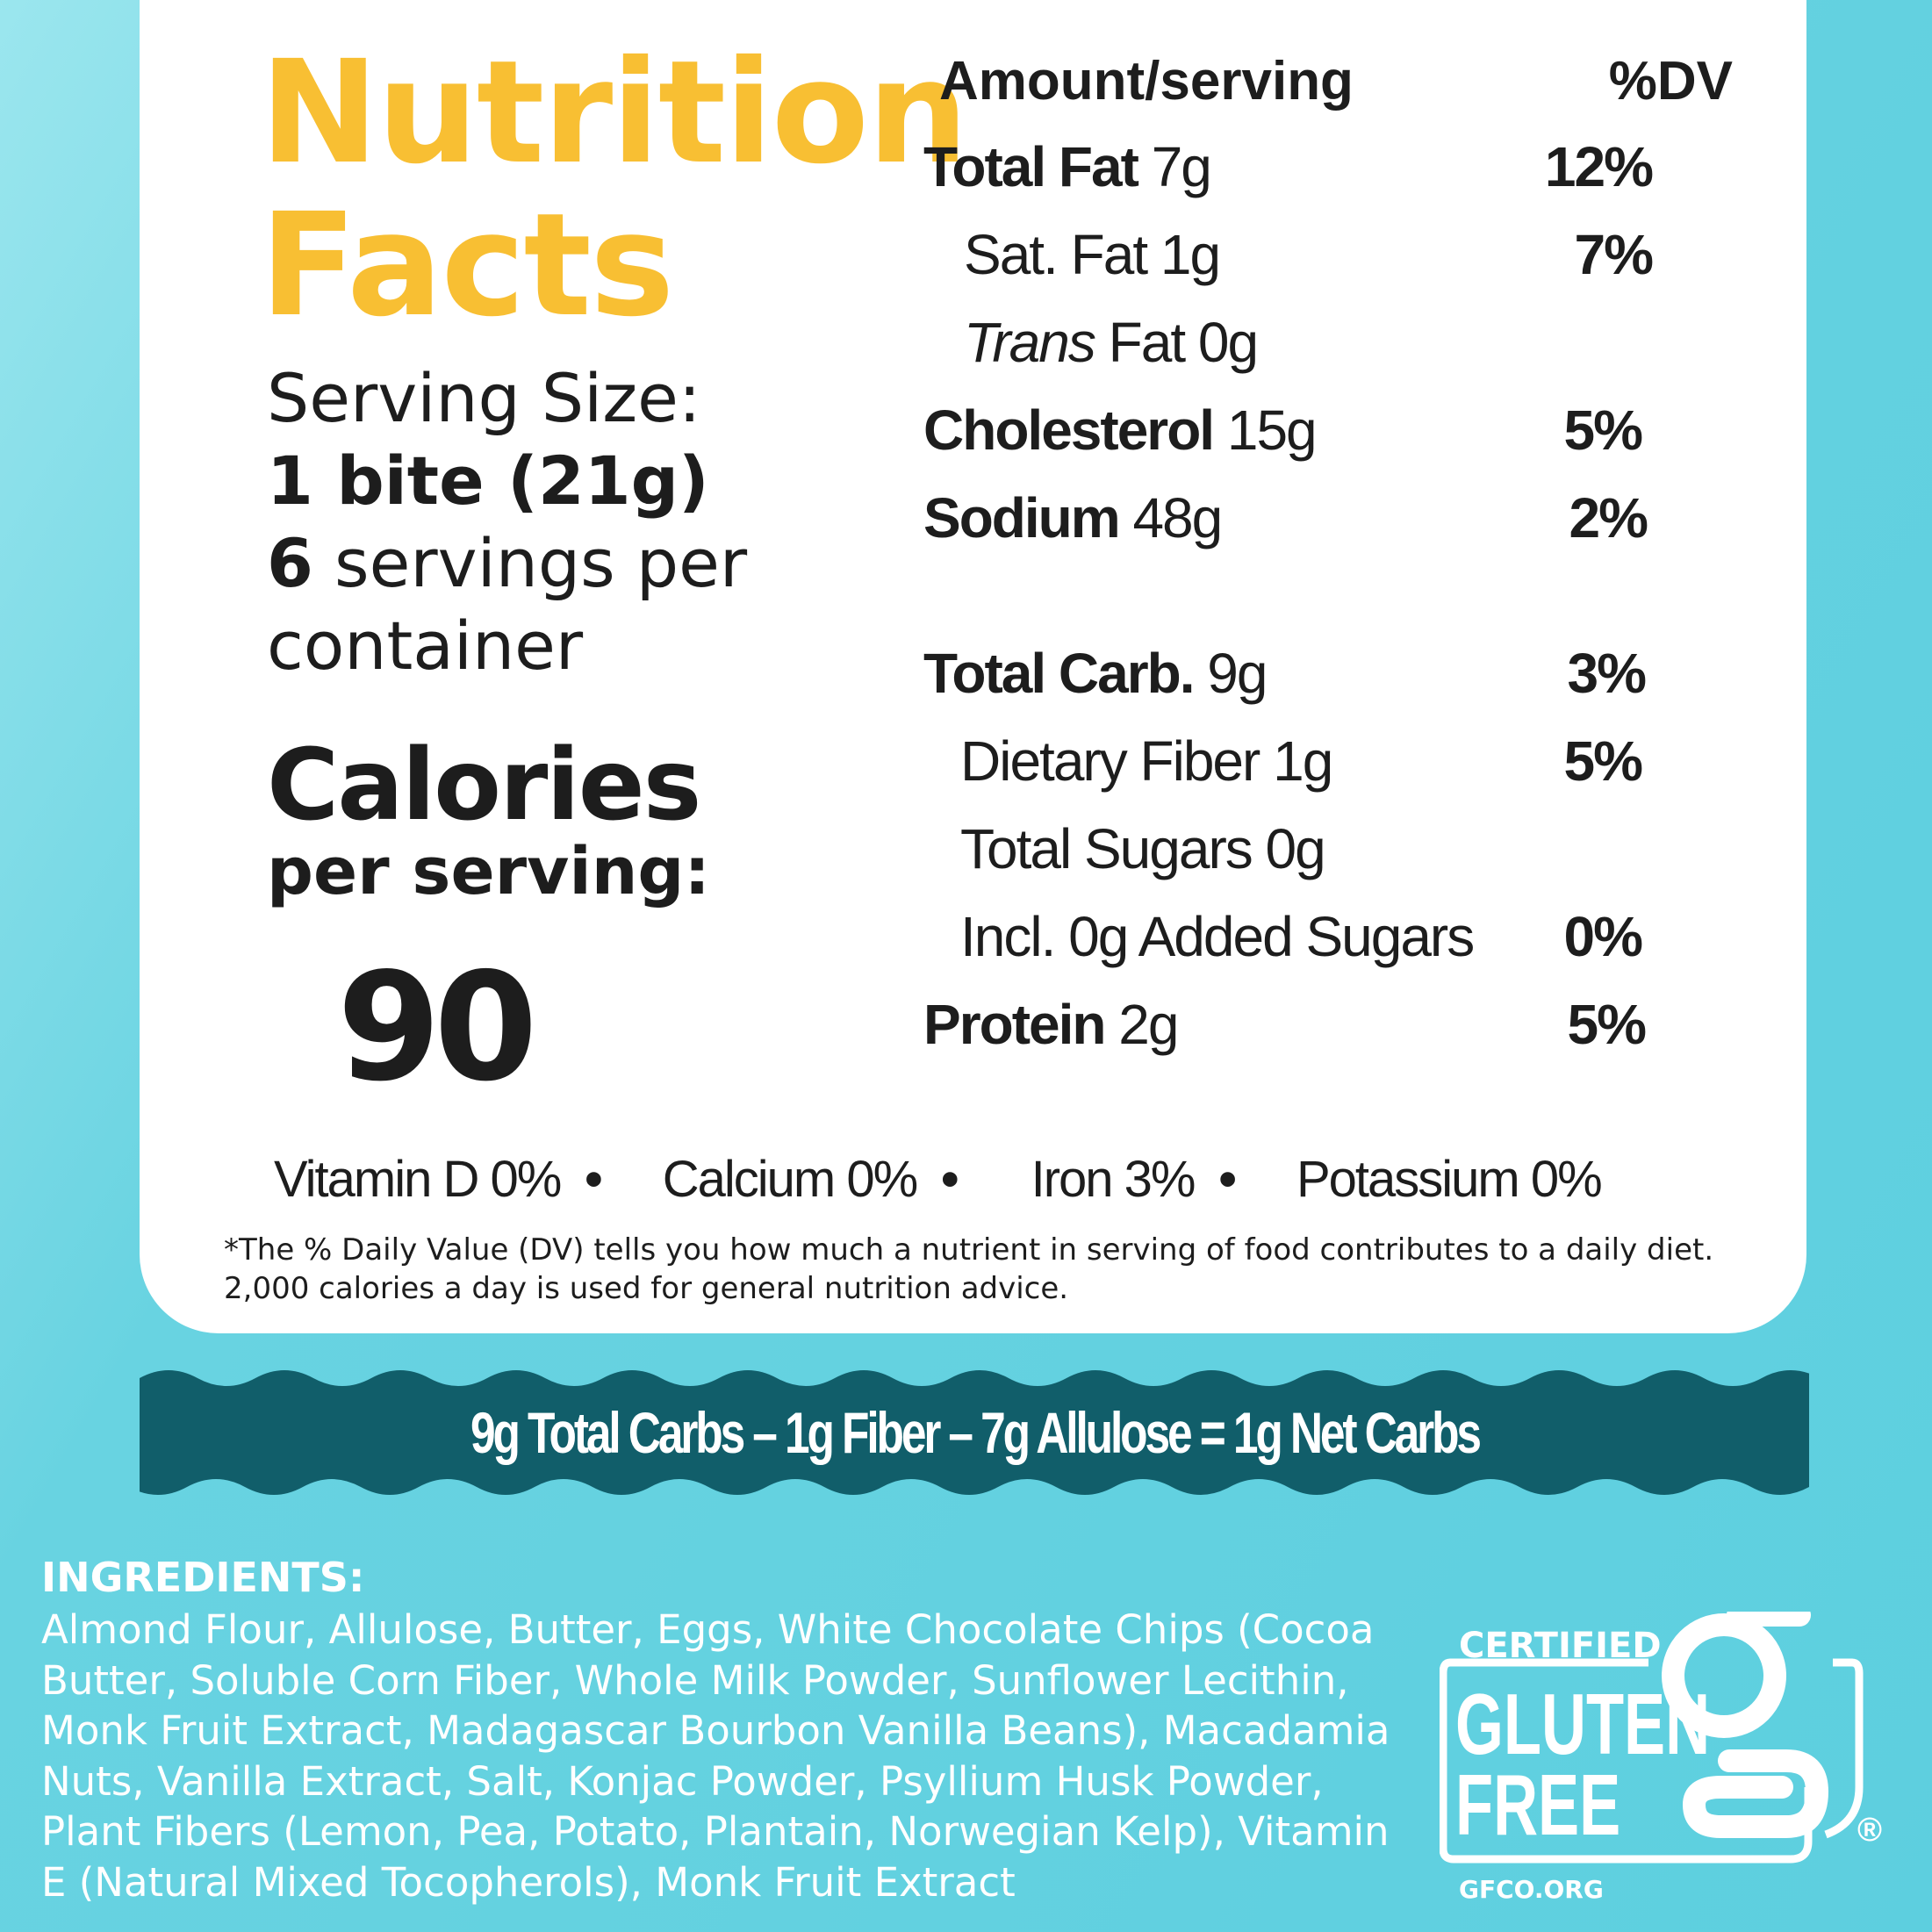  What do you see at coordinates (1583, 1724) in the screenshot?
I see `logo-gluten: GLUTEN` at bounding box center [1583, 1724].